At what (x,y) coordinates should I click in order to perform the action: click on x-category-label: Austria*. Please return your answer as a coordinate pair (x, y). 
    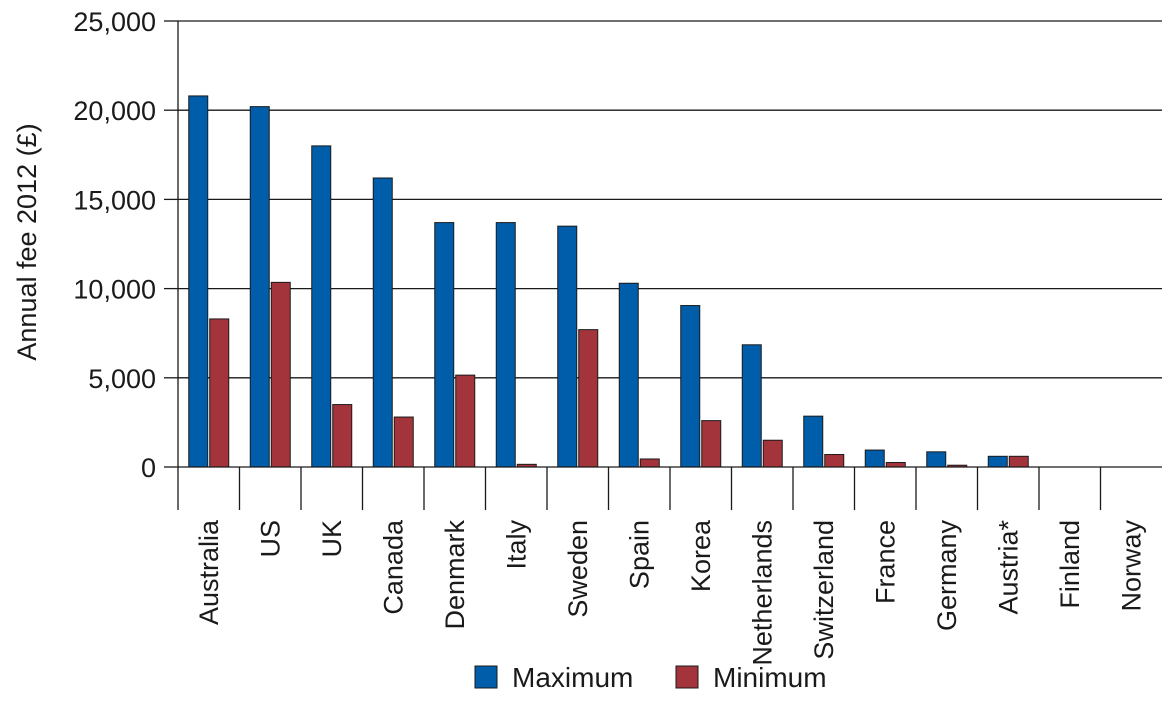
    Looking at the image, I should click on (1008, 567).